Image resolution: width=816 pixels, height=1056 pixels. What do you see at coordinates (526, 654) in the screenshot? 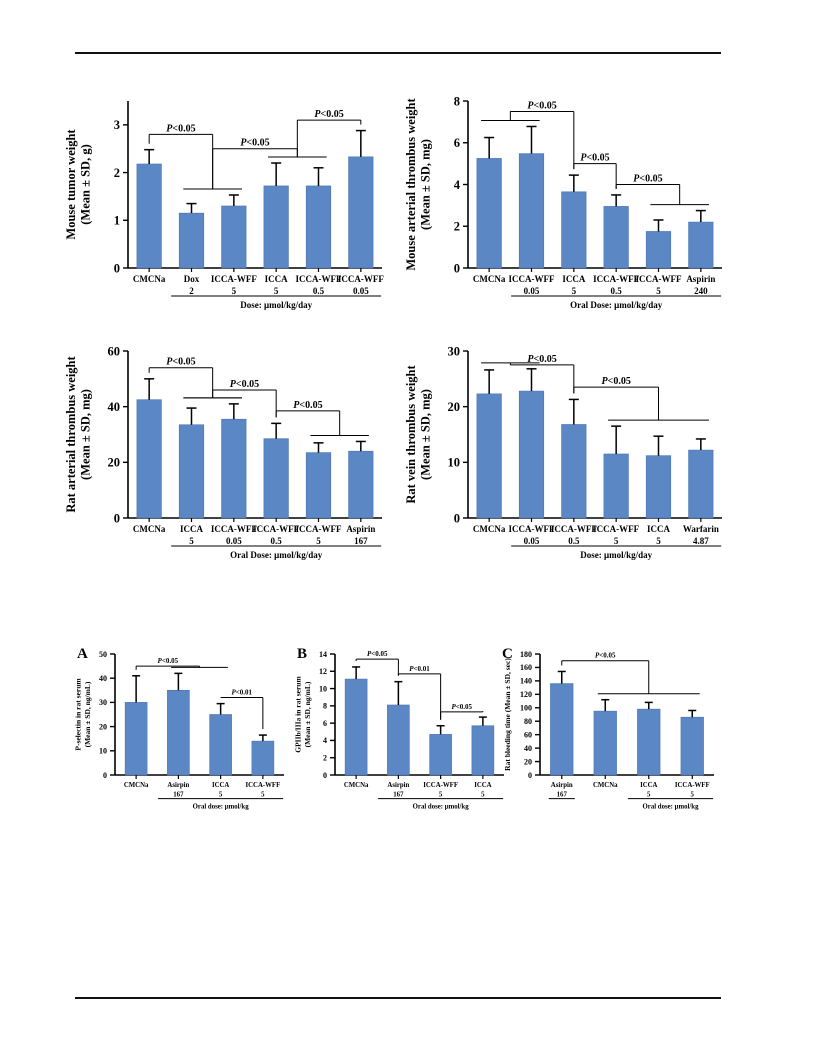
I see `y-tick-label: 180` at bounding box center [526, 654].